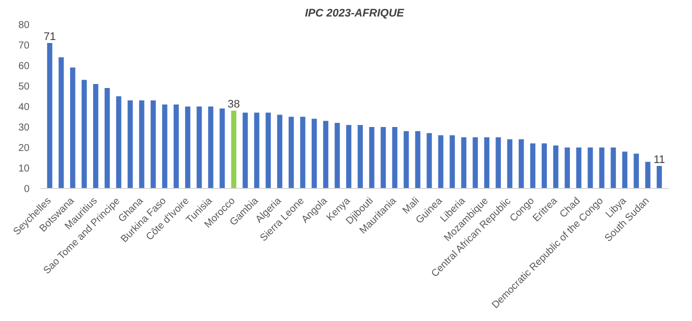  Describe the element at coordinates (660, 160) in the screenshot. I see `data-label: 11` at that location.